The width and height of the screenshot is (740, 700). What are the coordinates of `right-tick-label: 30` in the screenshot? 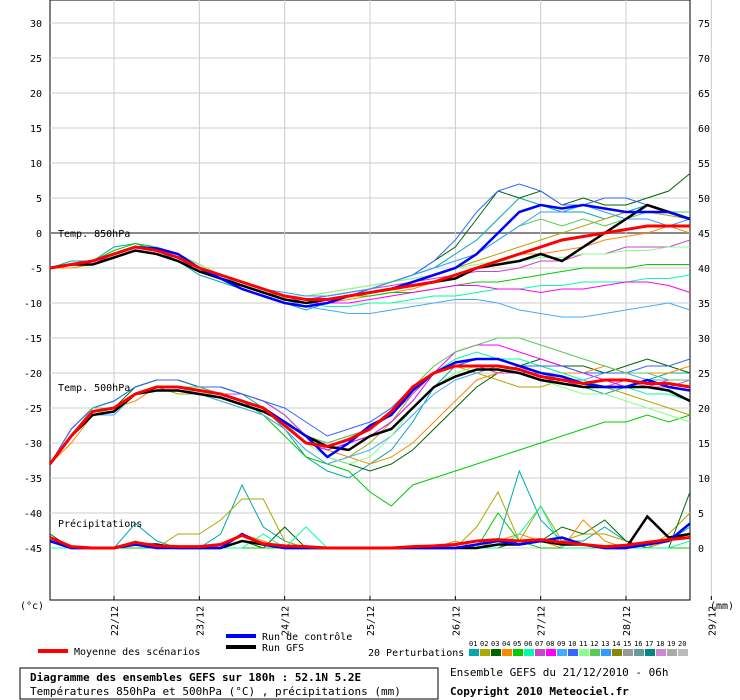 It's located at (704, 339).